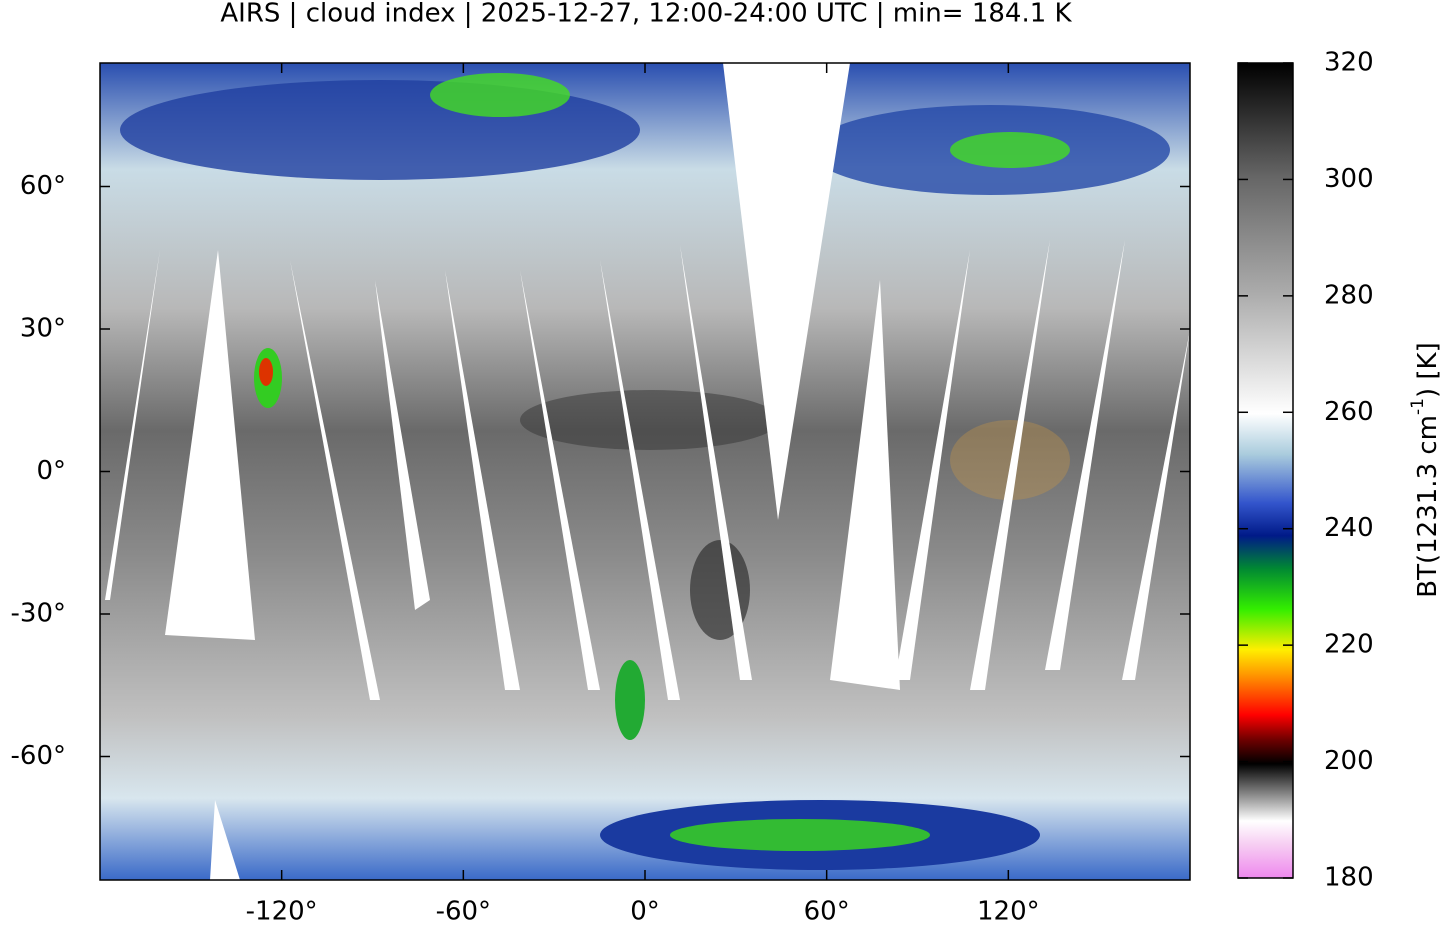  Describe the element at coordinates (1265, 470) in the screenshot. I see `colorbar` at that location.